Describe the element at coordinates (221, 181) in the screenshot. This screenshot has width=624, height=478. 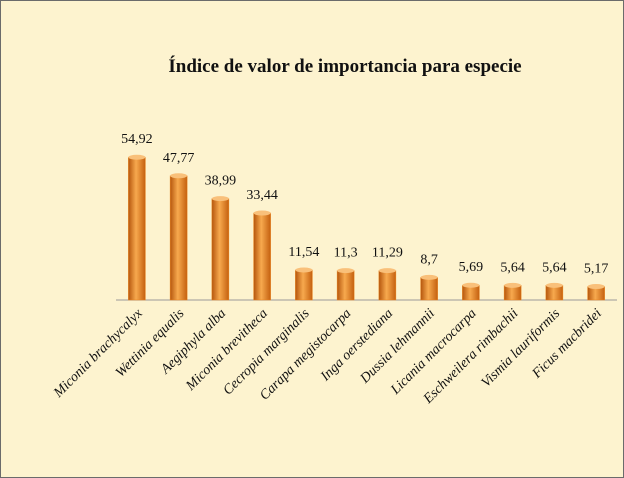
I see `value-label: 38,99` at that location.